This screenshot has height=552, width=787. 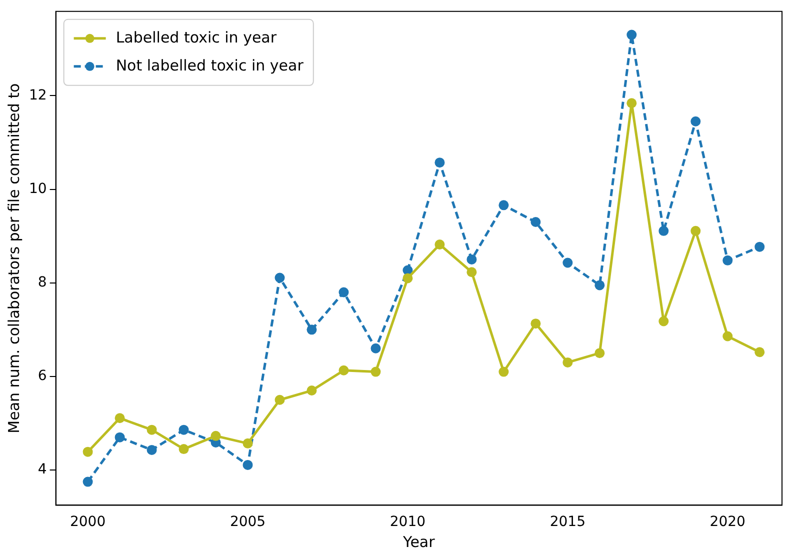 I want to click on legend-label: Not labelled toxic in year, so click(x=210, y=65).